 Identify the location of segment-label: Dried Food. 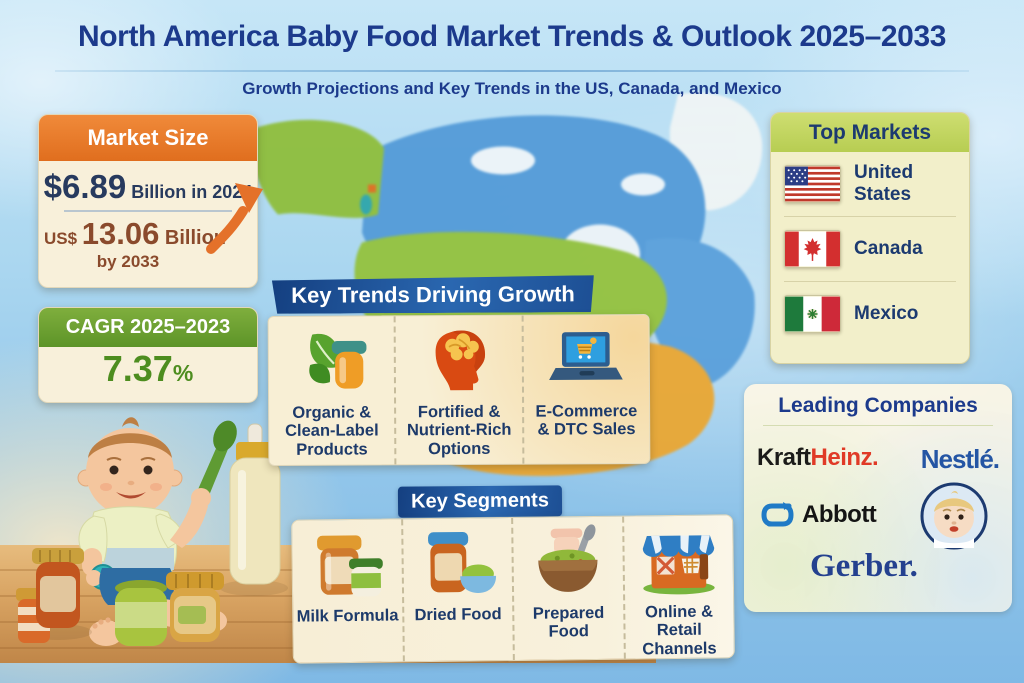
(458, 615).